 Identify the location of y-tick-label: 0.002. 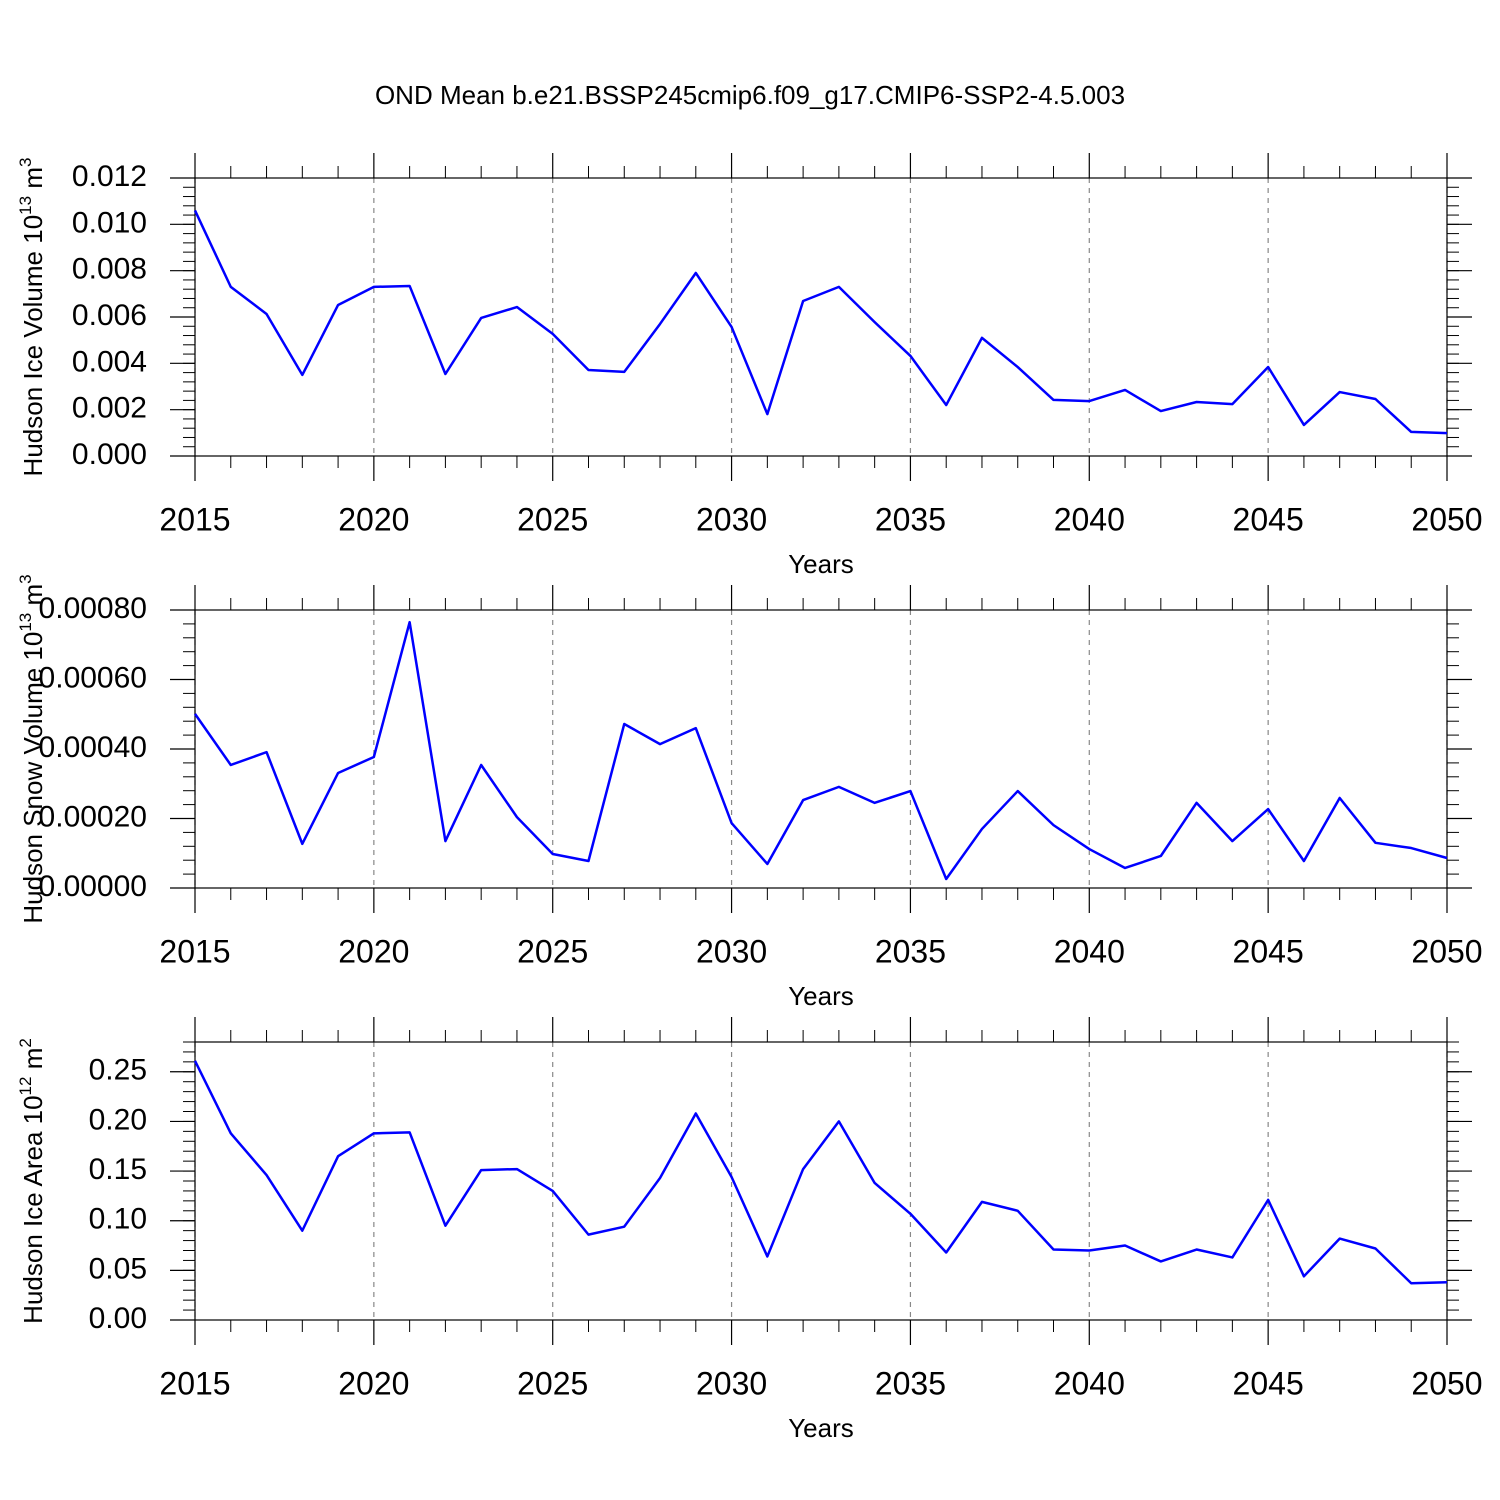
(109, 408).